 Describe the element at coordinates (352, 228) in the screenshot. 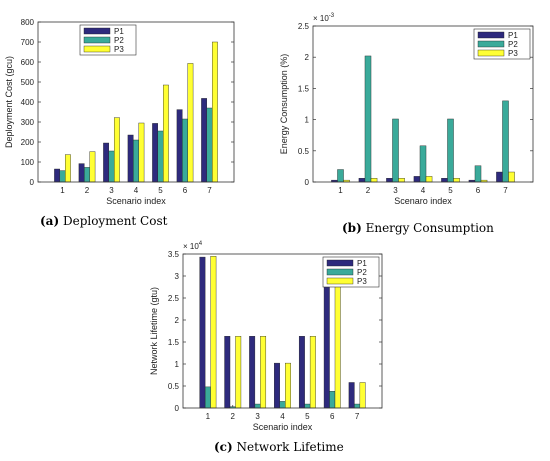

I see `caption-b-label: (b)` at that location.